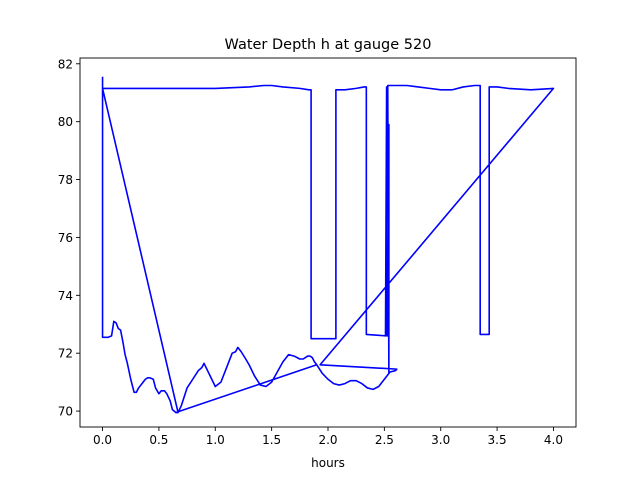 The height and width of the screenshot is (480, 640). What do you see at coordinates (65, 296) in the screenshot?
I see `y-tick-label: 74` at bounding box center [65, 296].